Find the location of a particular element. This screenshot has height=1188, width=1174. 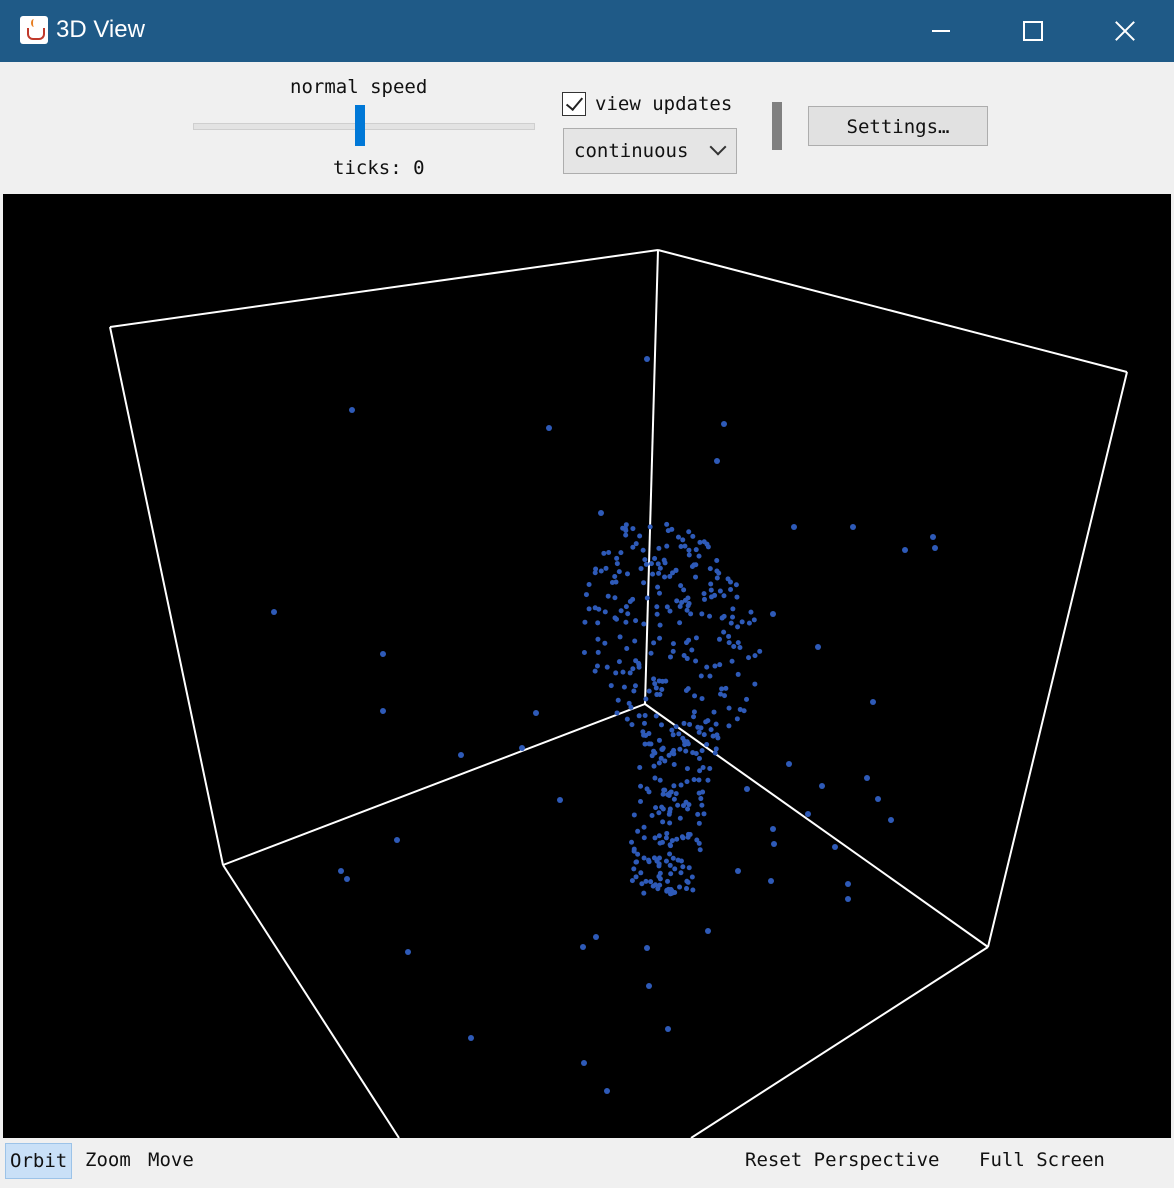

view-updates-label: view updates is located at coordinates (664, 104).